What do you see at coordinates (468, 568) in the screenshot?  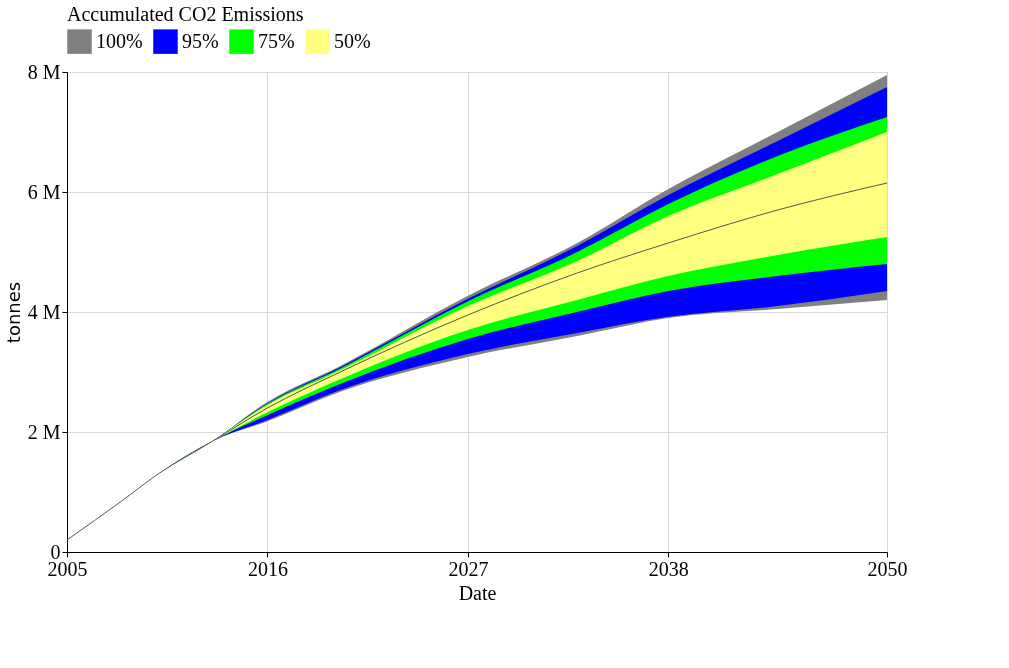 I see `x-tick-label: 2027` at bounding box center [468, 568].